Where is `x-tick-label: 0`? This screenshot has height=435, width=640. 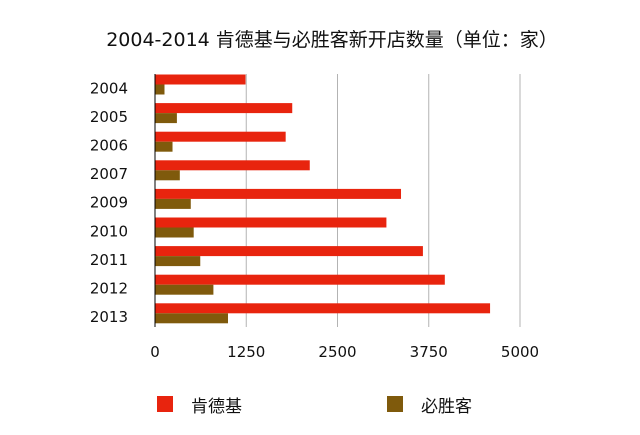
x-tick-label: 0 is located at coordinates (155, 352).